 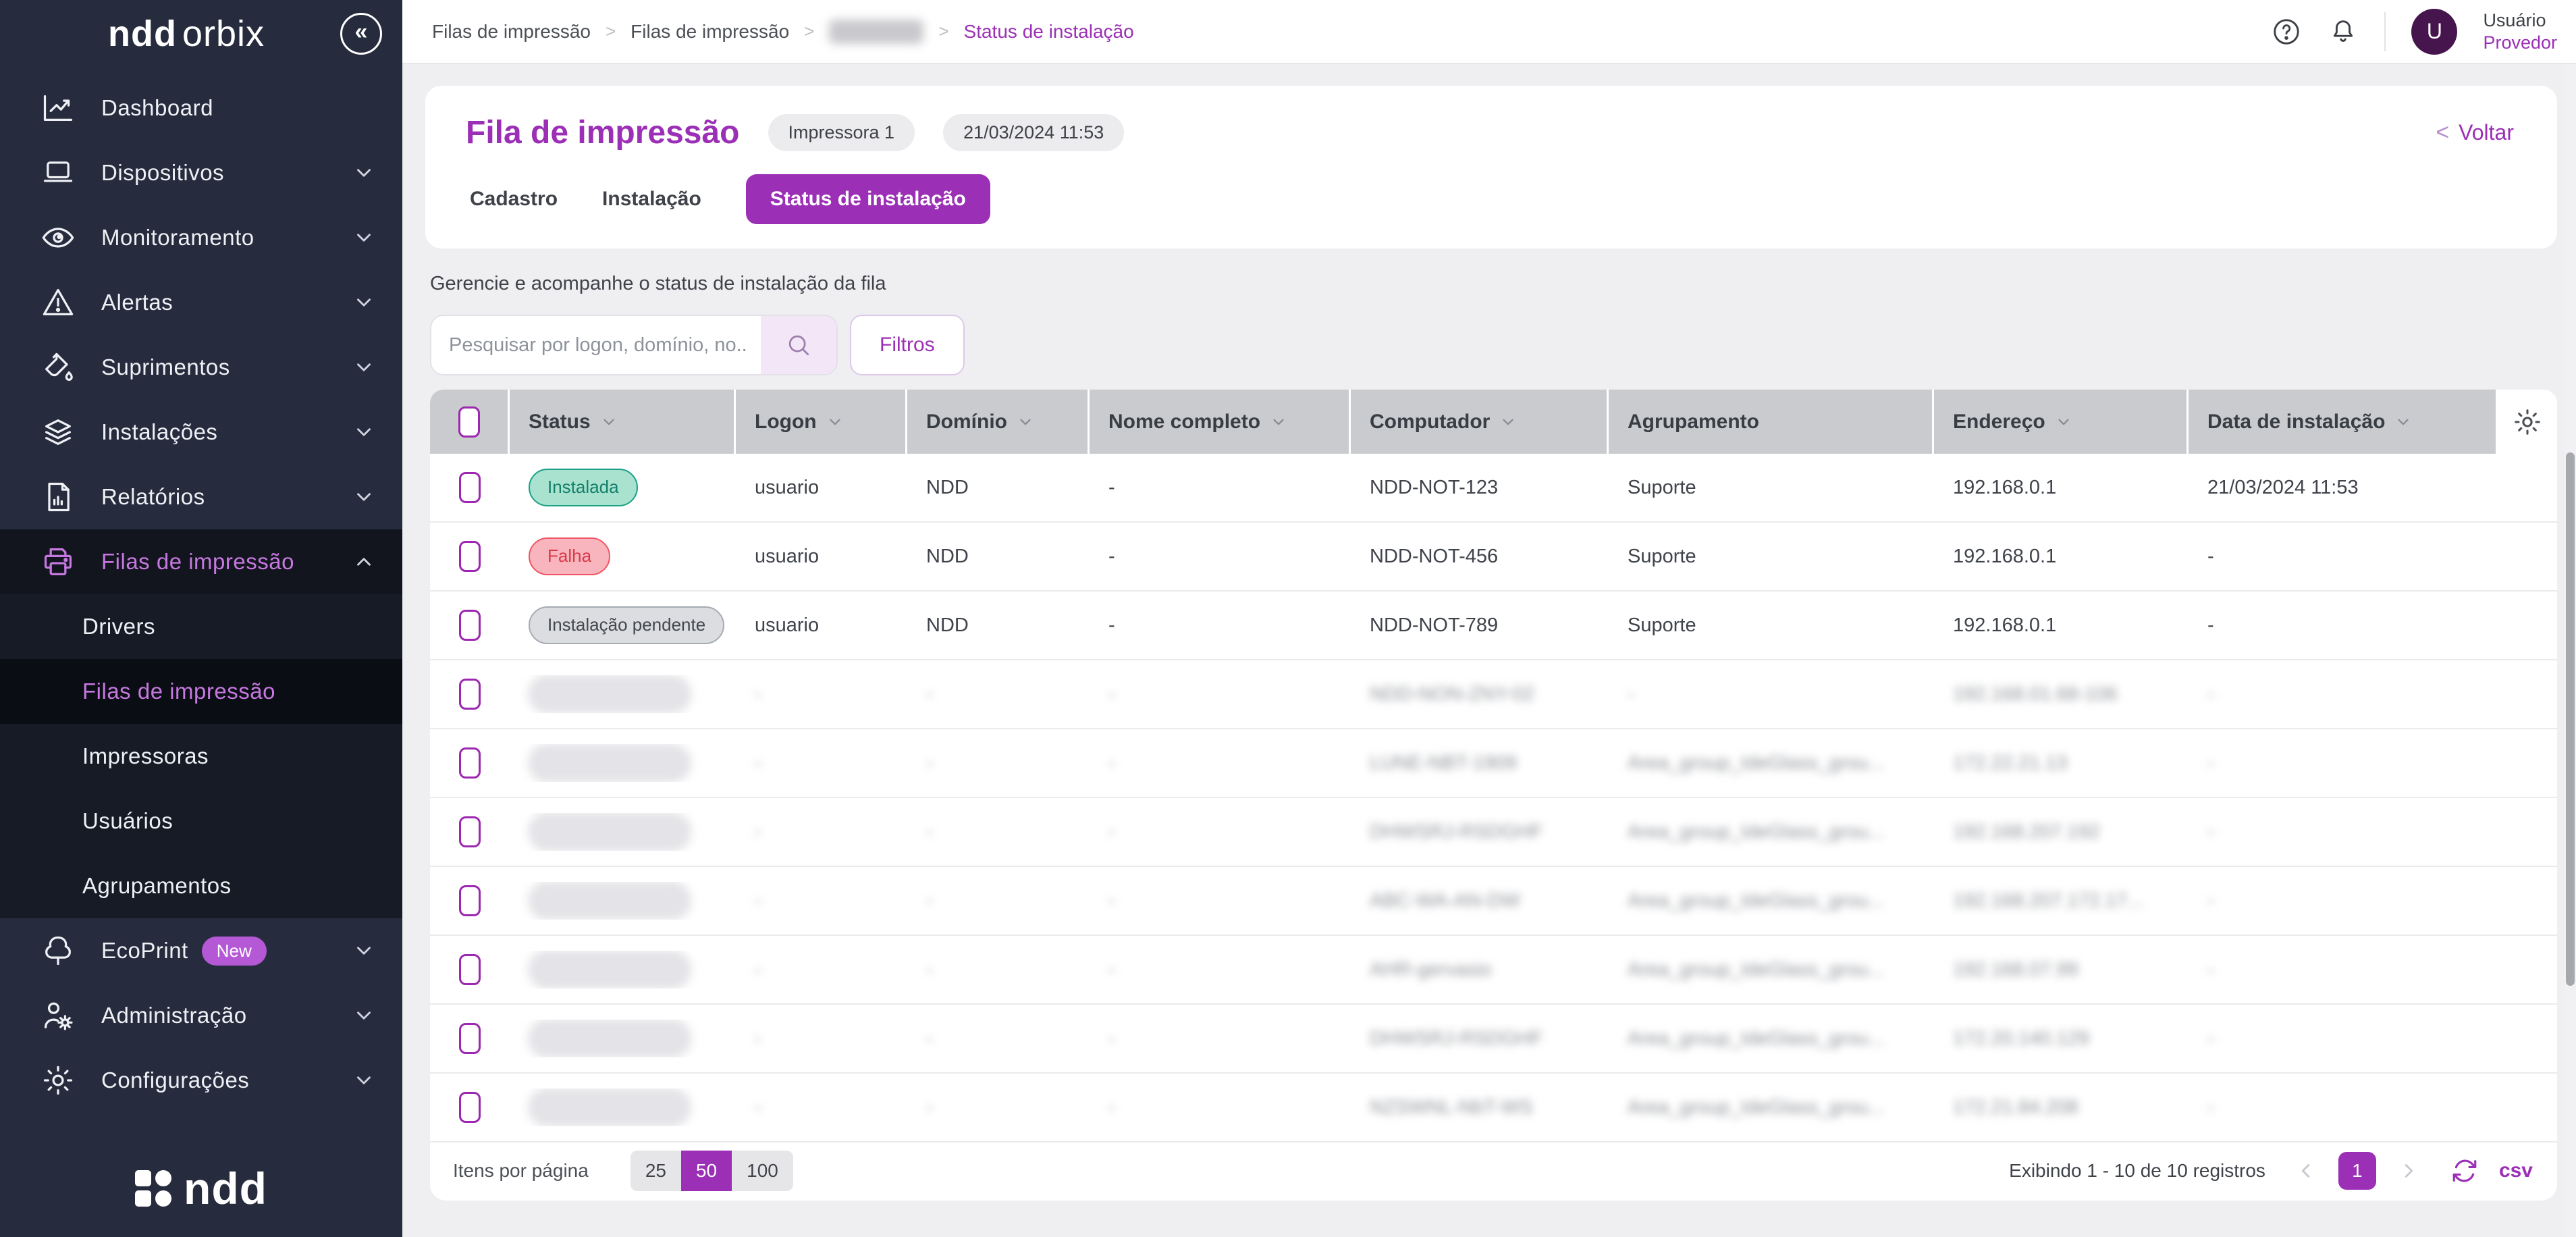 I want to click on data-instalacao-cell: 21/03/2024 11:53, so click(x=2283, y=487).